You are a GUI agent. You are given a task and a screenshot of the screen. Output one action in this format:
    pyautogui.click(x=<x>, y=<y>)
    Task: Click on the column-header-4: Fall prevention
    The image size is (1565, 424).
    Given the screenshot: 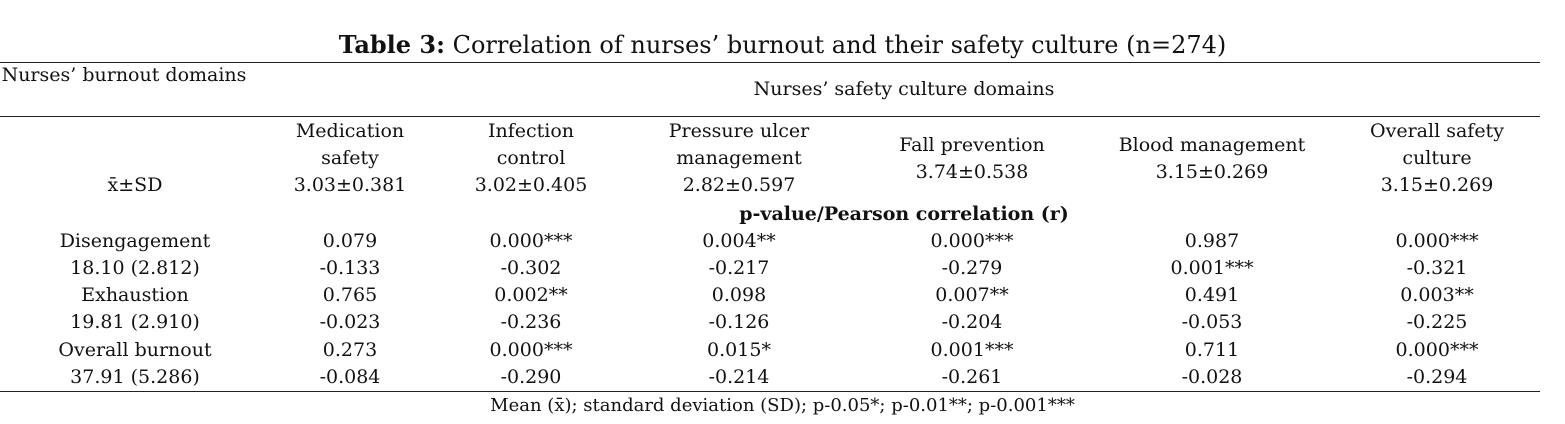 What is the action you would take?
    pyautogui.click(x=972, y=145)
    